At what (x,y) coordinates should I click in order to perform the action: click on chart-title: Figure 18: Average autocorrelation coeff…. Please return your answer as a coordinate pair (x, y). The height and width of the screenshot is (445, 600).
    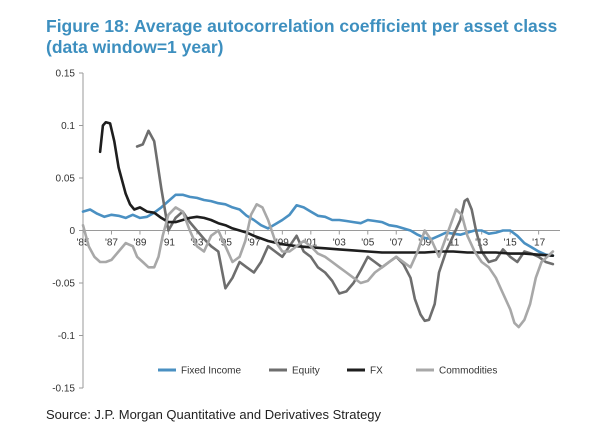
    Looking at the image, I should click on (302, 36).